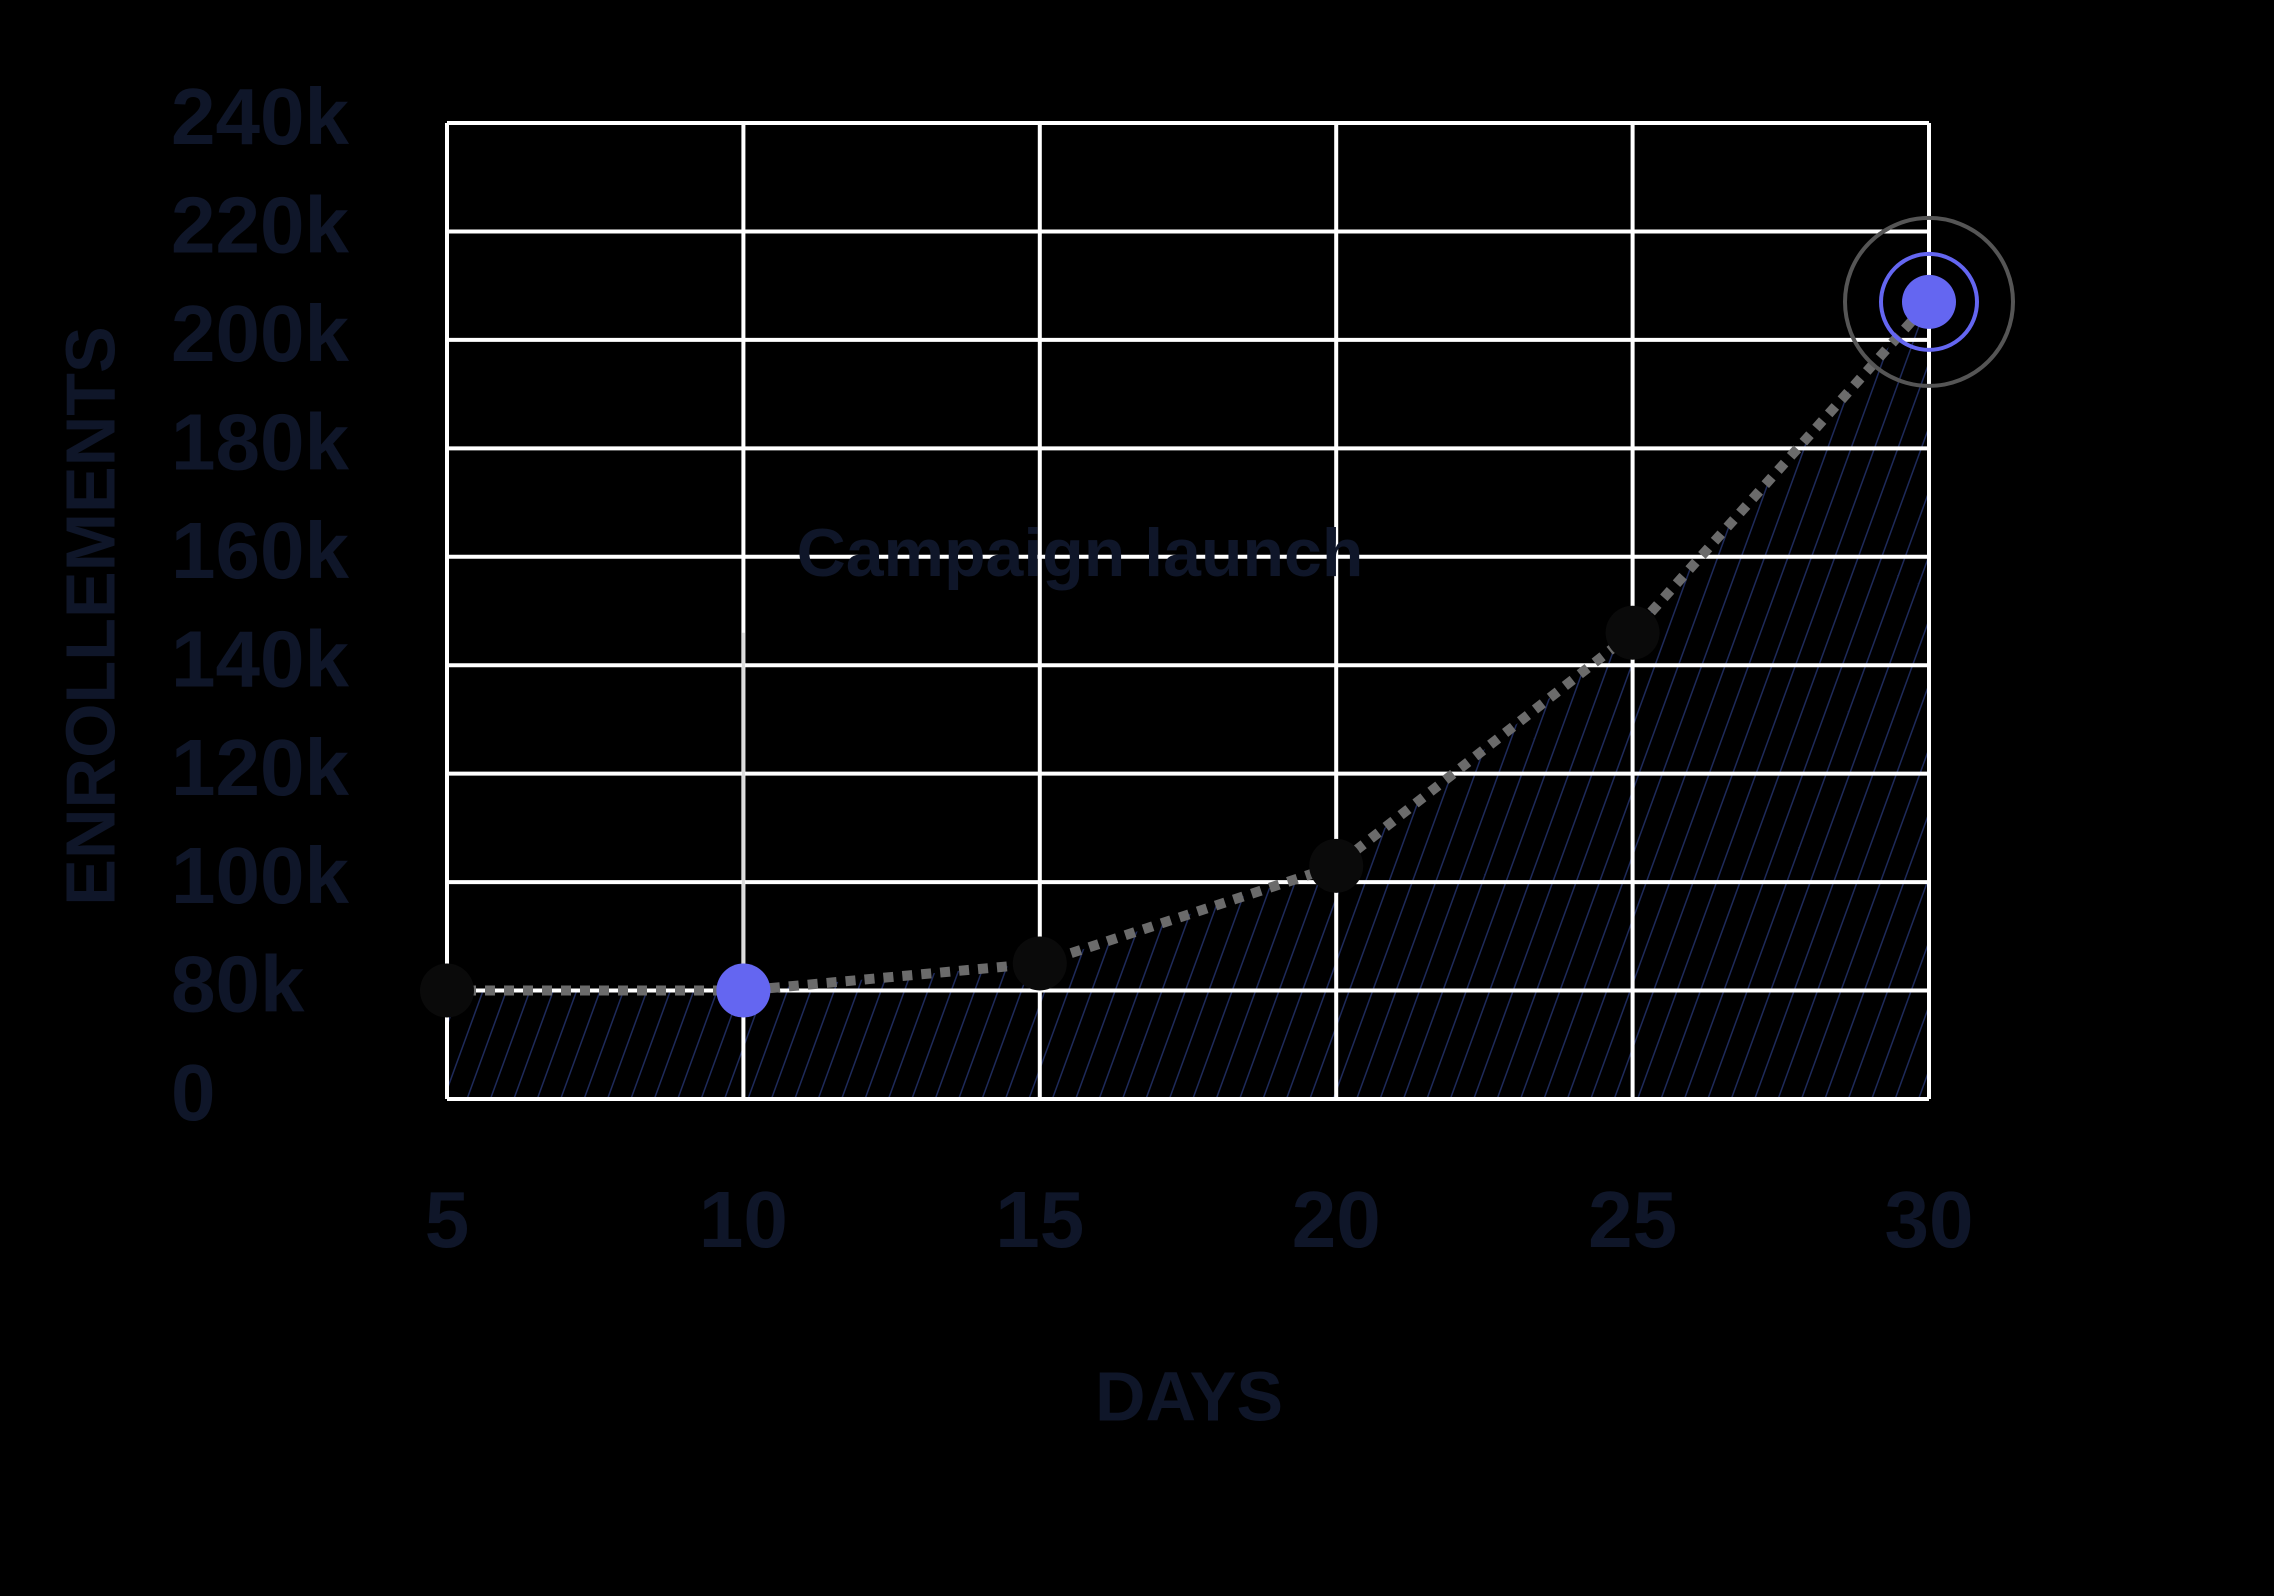  What do you see at coordinates (90, 615) in the screenshot?
I see `y-axis-label: ENROLLEMENTS` at bounding box center [90, 615].